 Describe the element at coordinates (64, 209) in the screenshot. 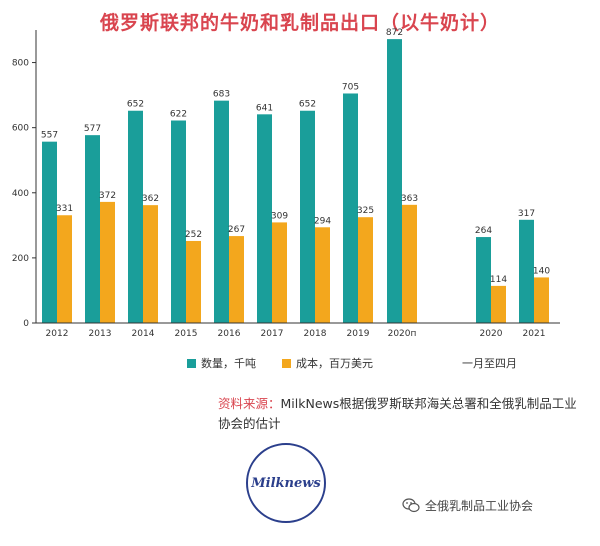

I see `data-label-cost: 331` at that location.